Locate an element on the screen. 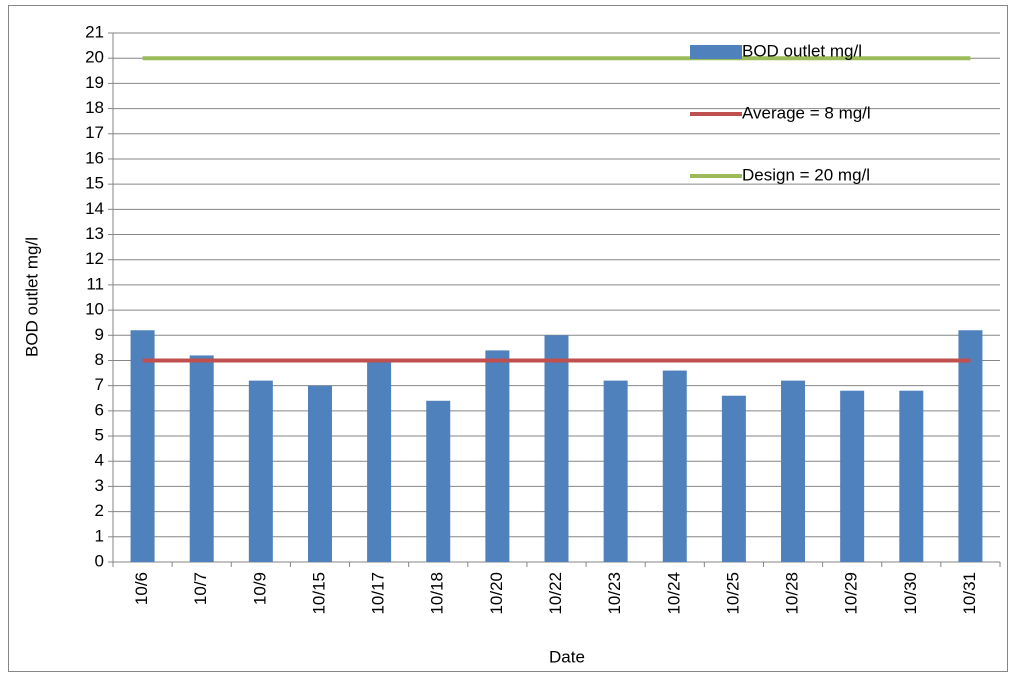  y-tick-label: 1 is located at coordinates (99, 535).